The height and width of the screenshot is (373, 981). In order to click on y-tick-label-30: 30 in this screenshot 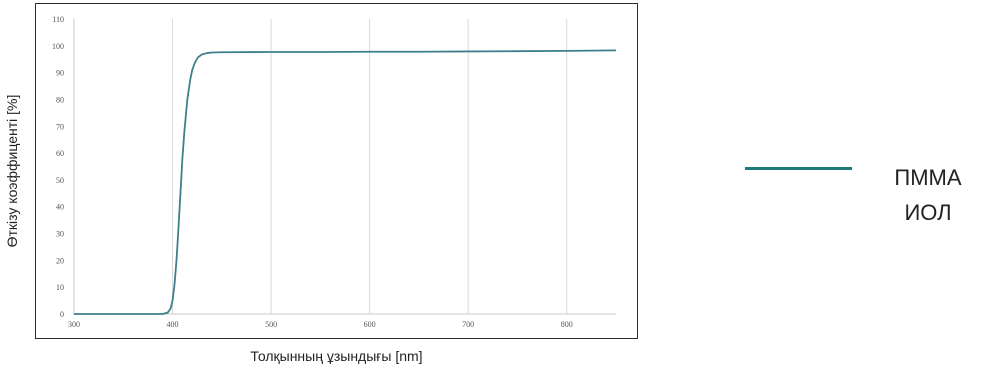, I will do `click(60, 234)`.